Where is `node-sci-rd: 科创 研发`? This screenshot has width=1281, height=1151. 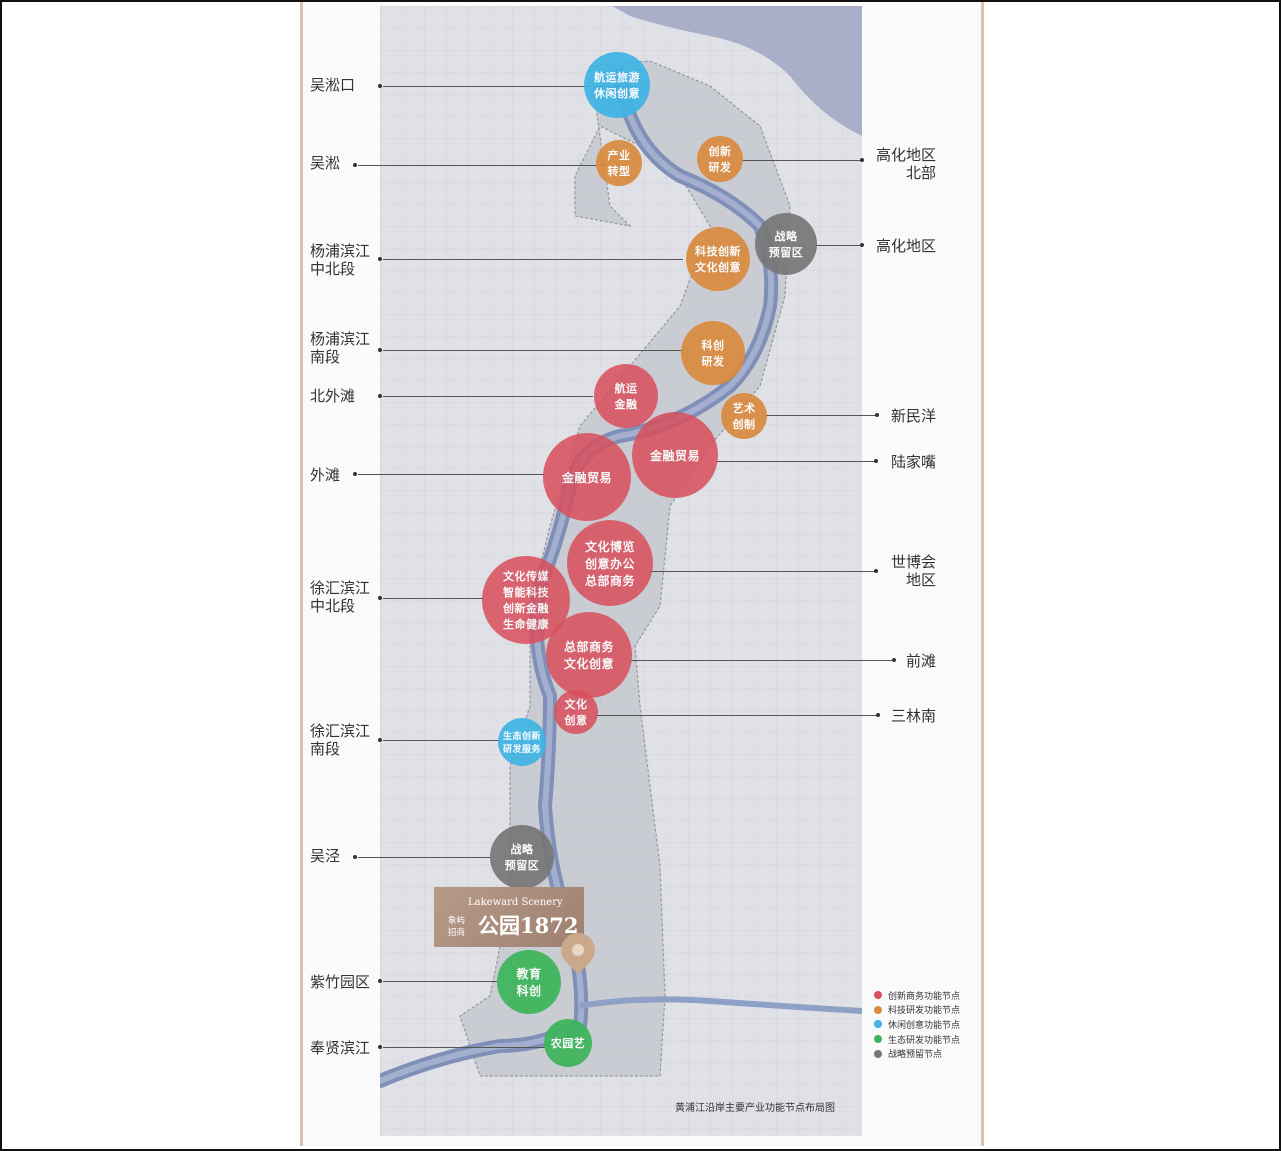 node-sci-rd: 科创 研发 is located at coordinates (713, 353).